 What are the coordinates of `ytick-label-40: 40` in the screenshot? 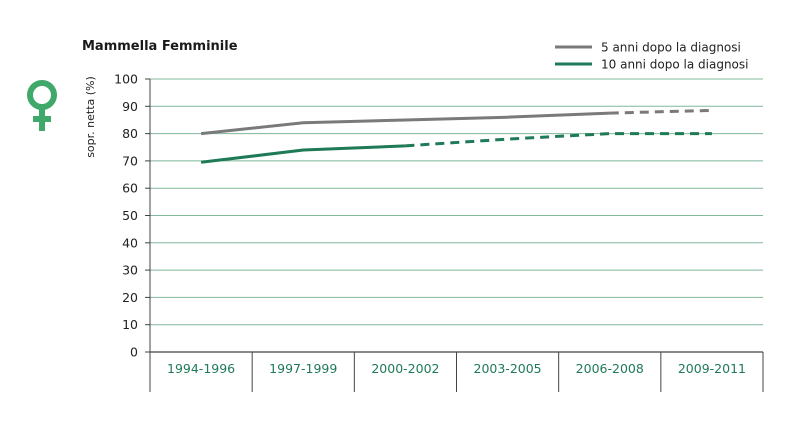 It's located at (130, 242).